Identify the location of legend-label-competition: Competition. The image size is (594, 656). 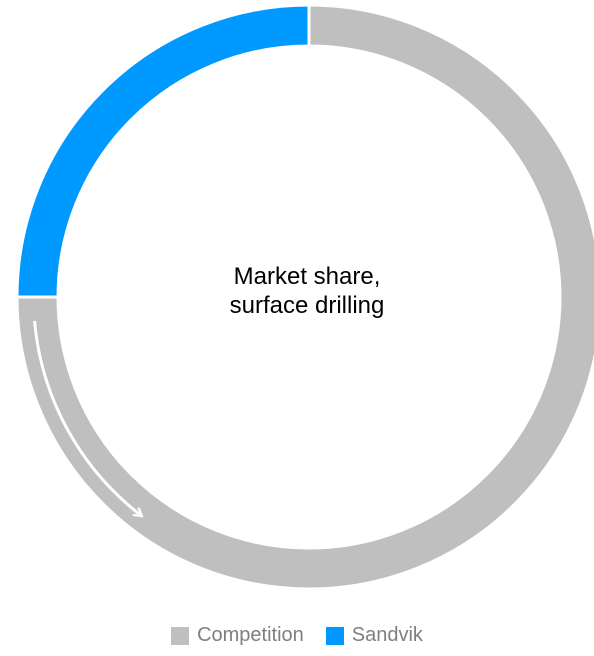
(250, 635).